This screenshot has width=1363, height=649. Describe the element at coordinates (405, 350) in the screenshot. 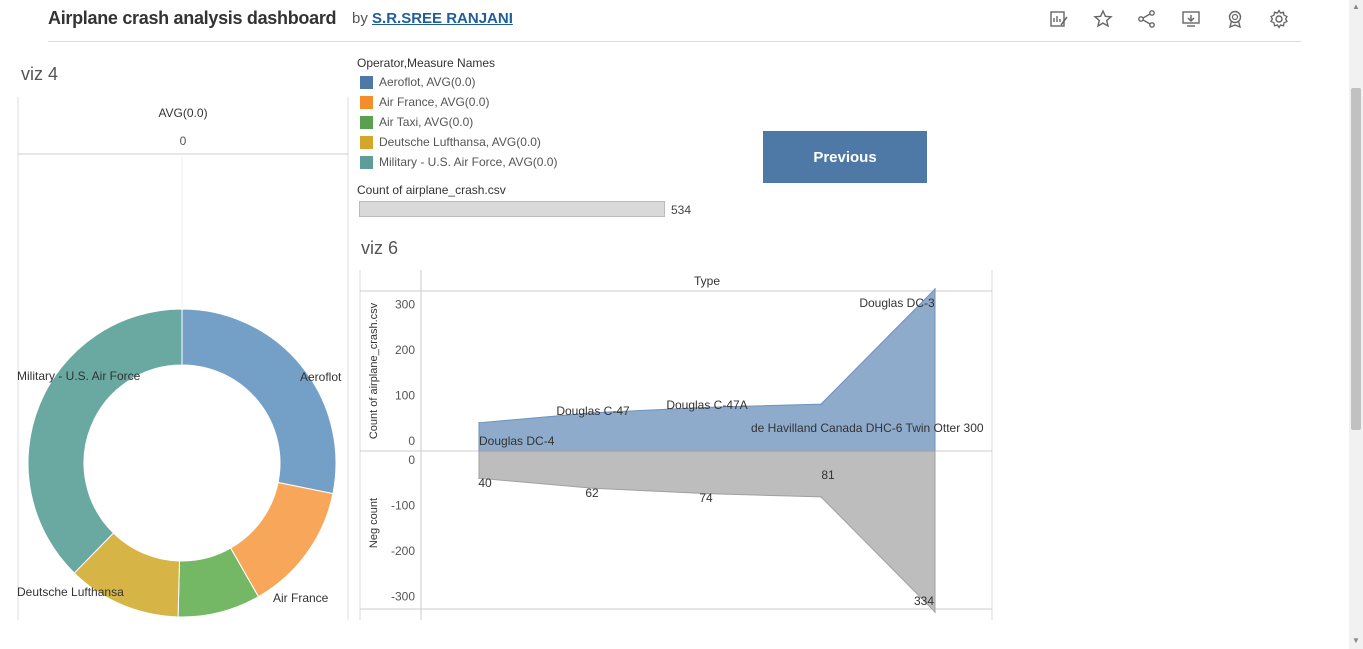

I see `y-tick-label: 200` at that location.